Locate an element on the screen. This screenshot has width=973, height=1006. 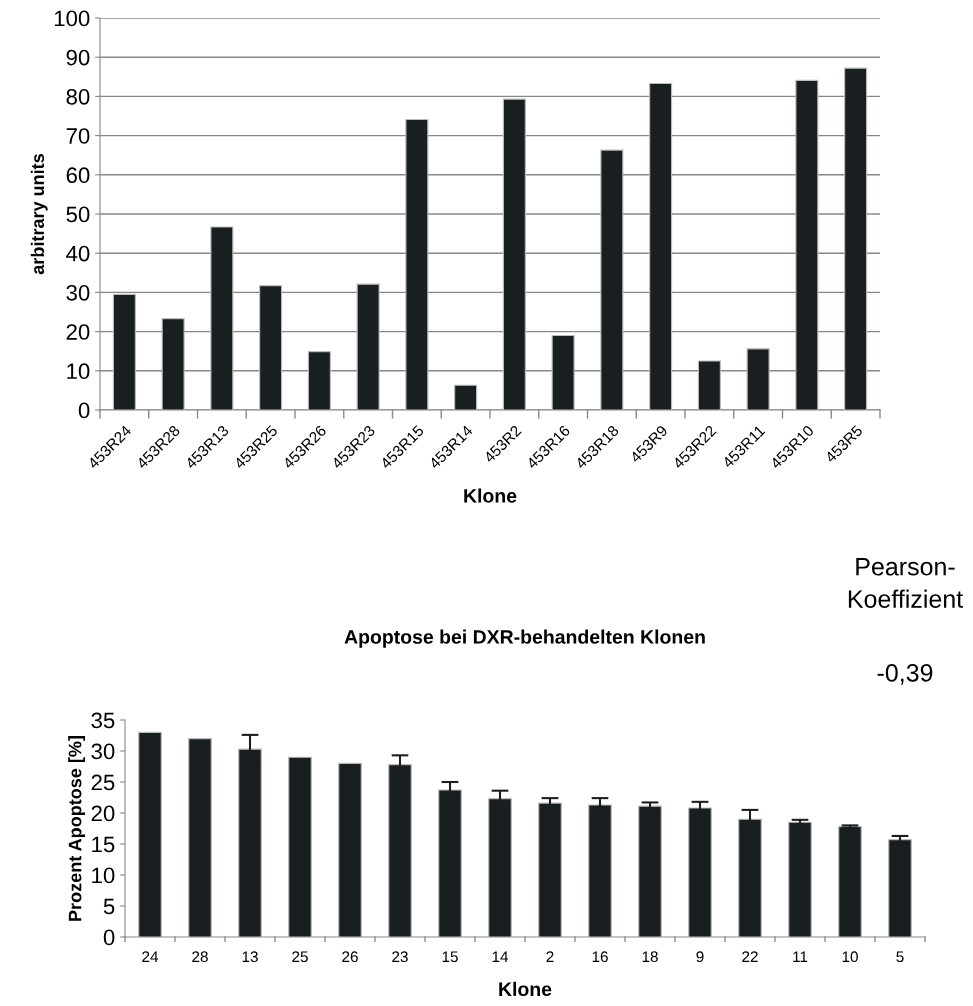
y-tick-label: 50 is located at coordinates (78, 214).